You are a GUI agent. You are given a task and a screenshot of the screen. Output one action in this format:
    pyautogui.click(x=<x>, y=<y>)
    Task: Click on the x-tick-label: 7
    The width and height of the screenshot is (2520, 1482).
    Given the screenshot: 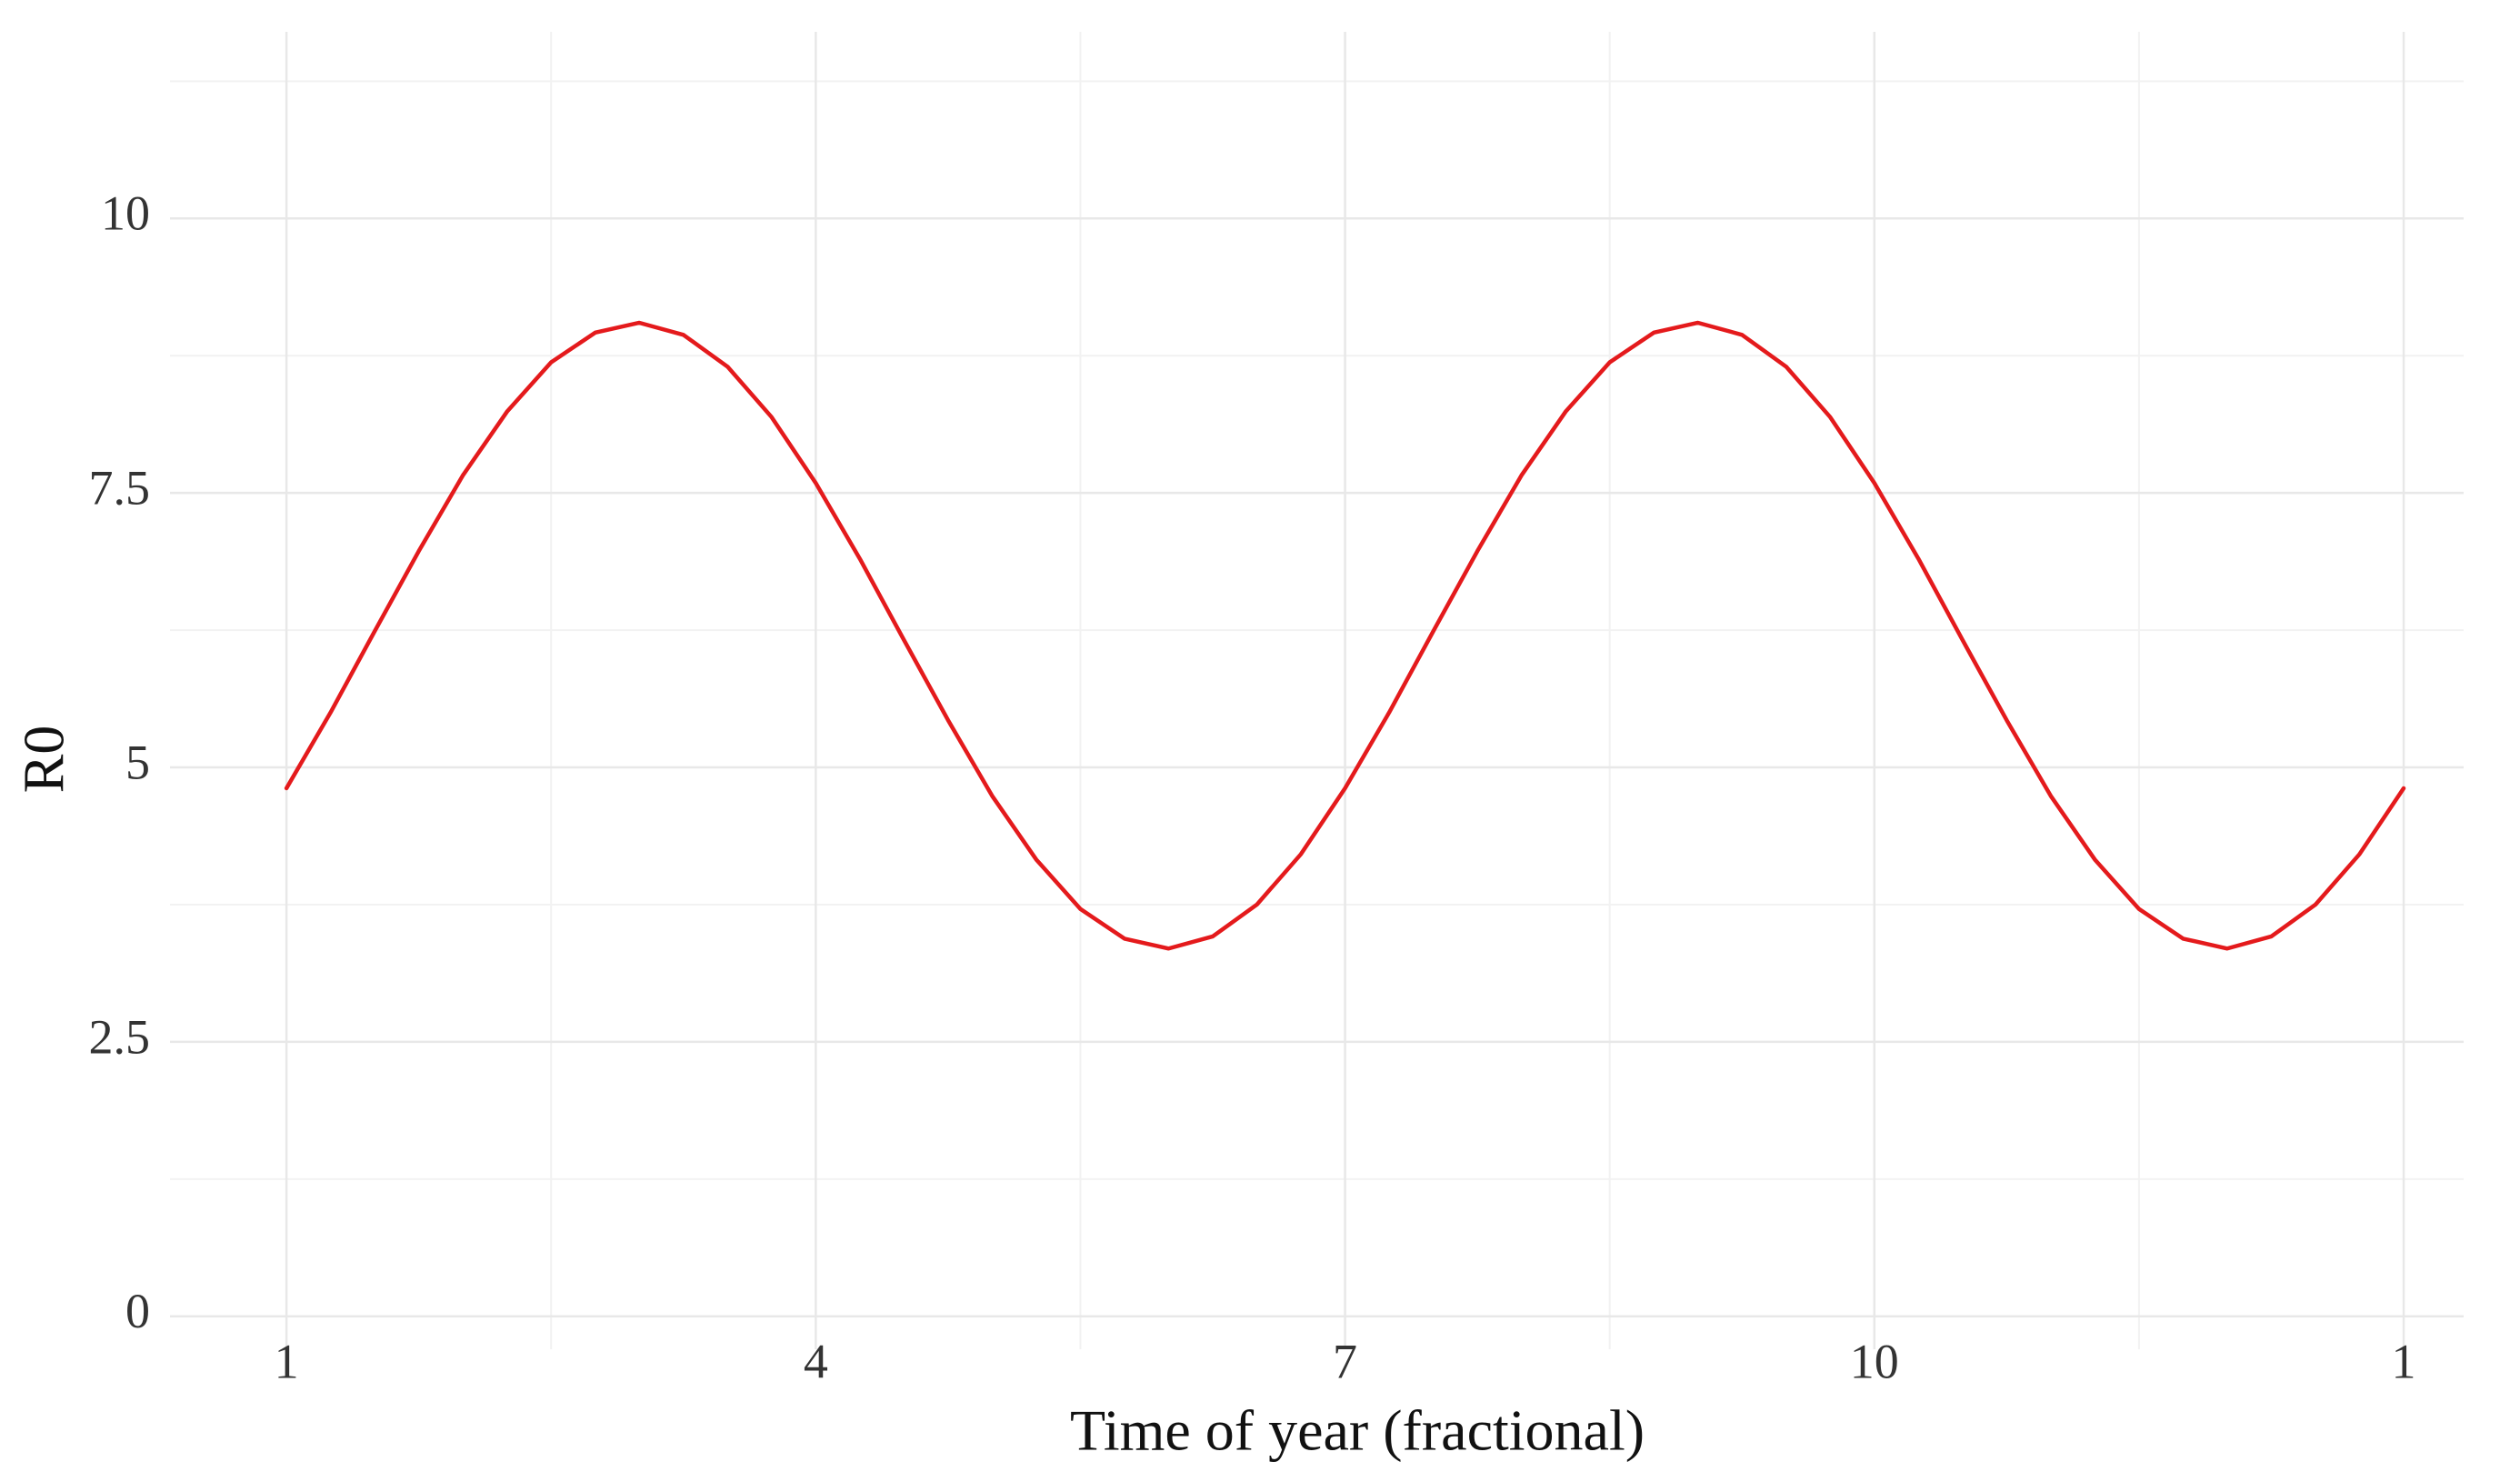 What is the action you would take?
    pyautogui.click(x=1345, y=1361)
    